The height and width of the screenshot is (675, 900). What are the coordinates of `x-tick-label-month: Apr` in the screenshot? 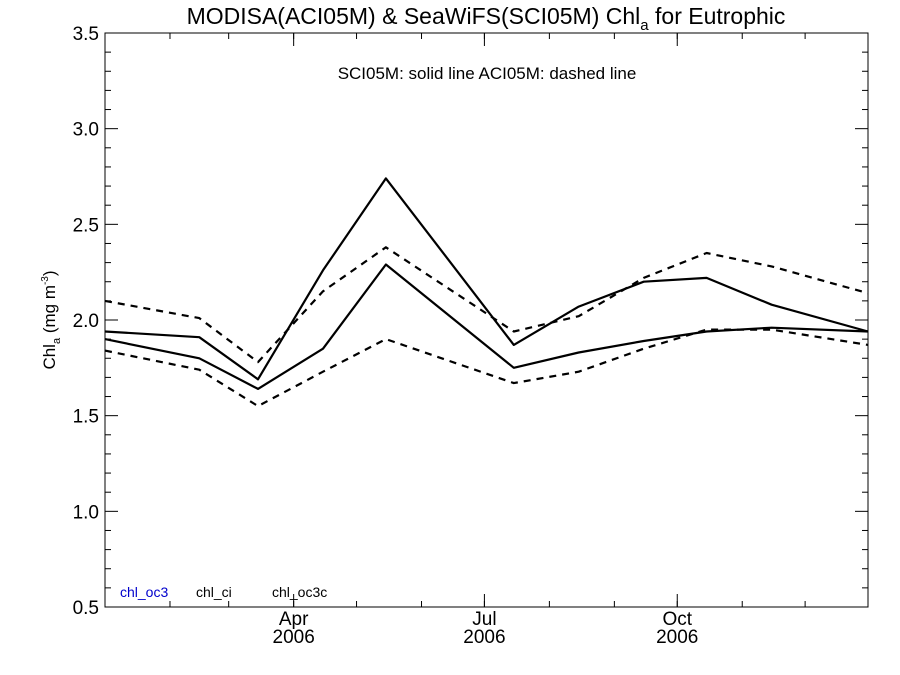 It's located at (294, 619).